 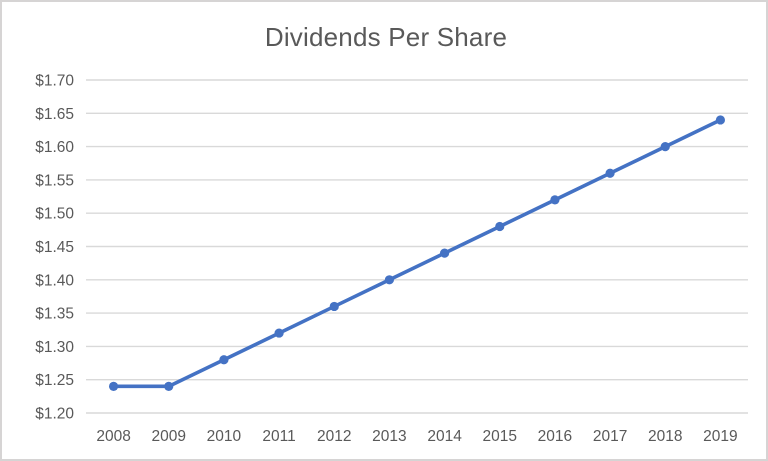 What do you see at coordinates (54, 214) in the screenshot?
I see `y-axis-tick-label: $1.50` at bounding box center [54, 214].